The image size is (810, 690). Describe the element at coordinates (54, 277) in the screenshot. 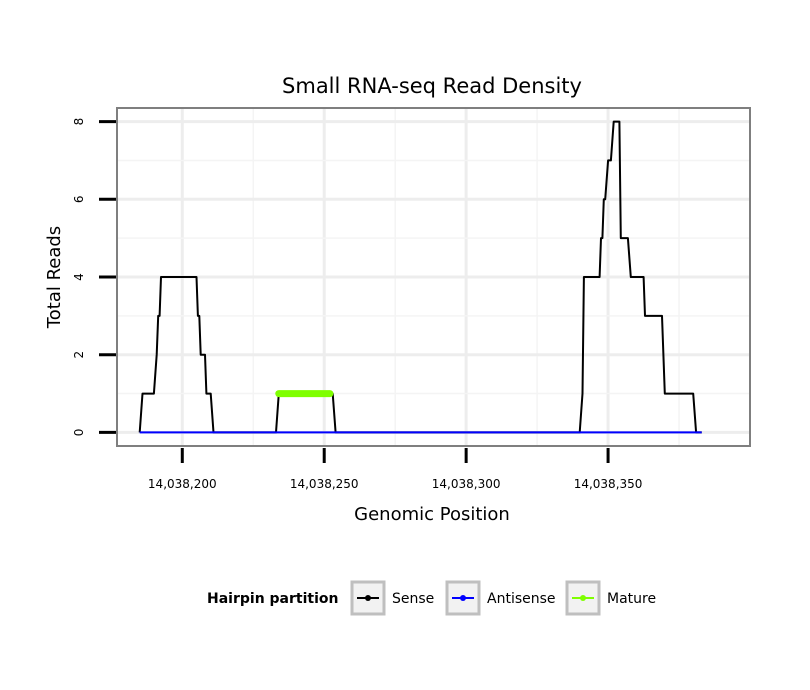

I see `y-axis-label: Total Reads` at that location.